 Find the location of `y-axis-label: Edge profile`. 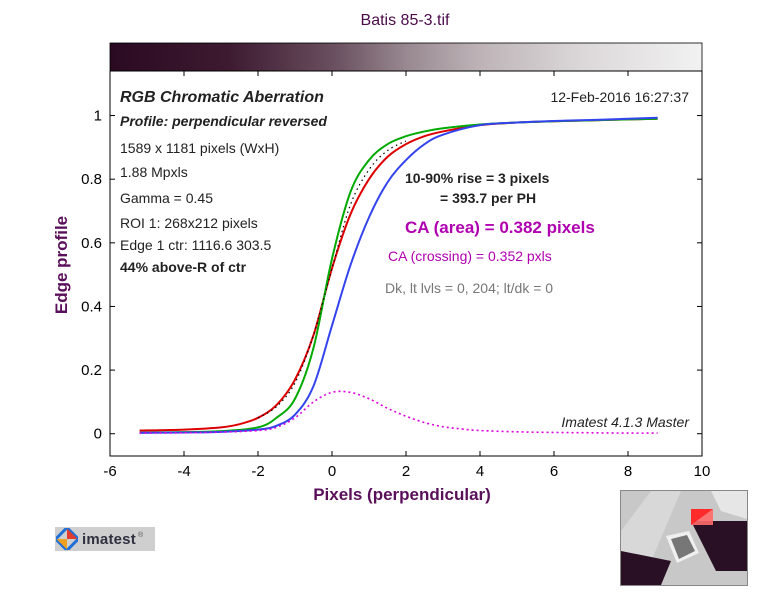

y-axis-label: Edge profile is located at coordinates (61, 265).